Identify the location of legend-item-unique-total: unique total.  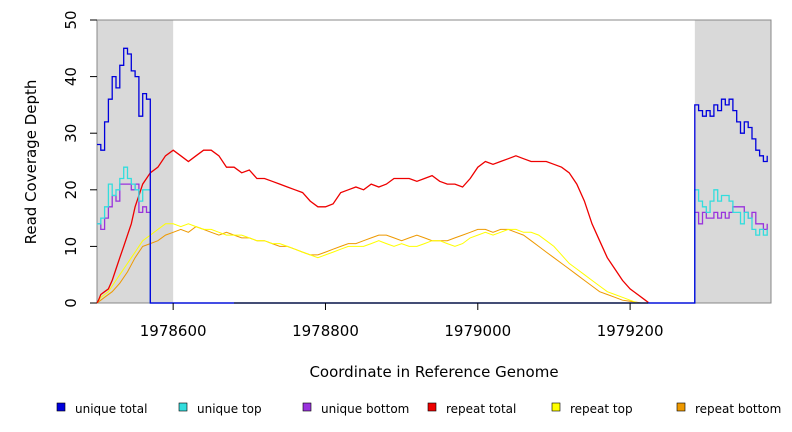
(101, 409).